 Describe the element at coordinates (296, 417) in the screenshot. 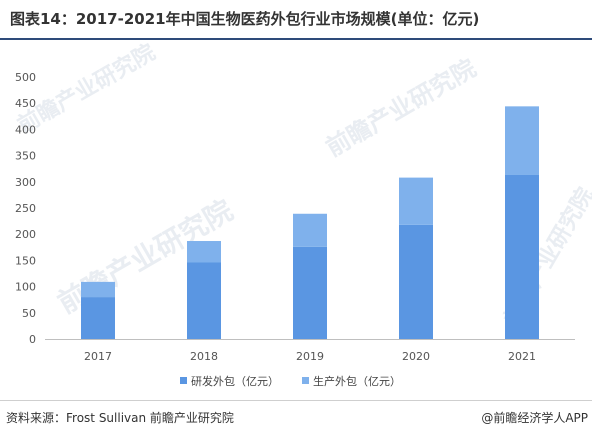

I see `footer: 资料来源：Frost Sullivan 前瞻产业研究院 @前瞻经济学人APP` at that location.